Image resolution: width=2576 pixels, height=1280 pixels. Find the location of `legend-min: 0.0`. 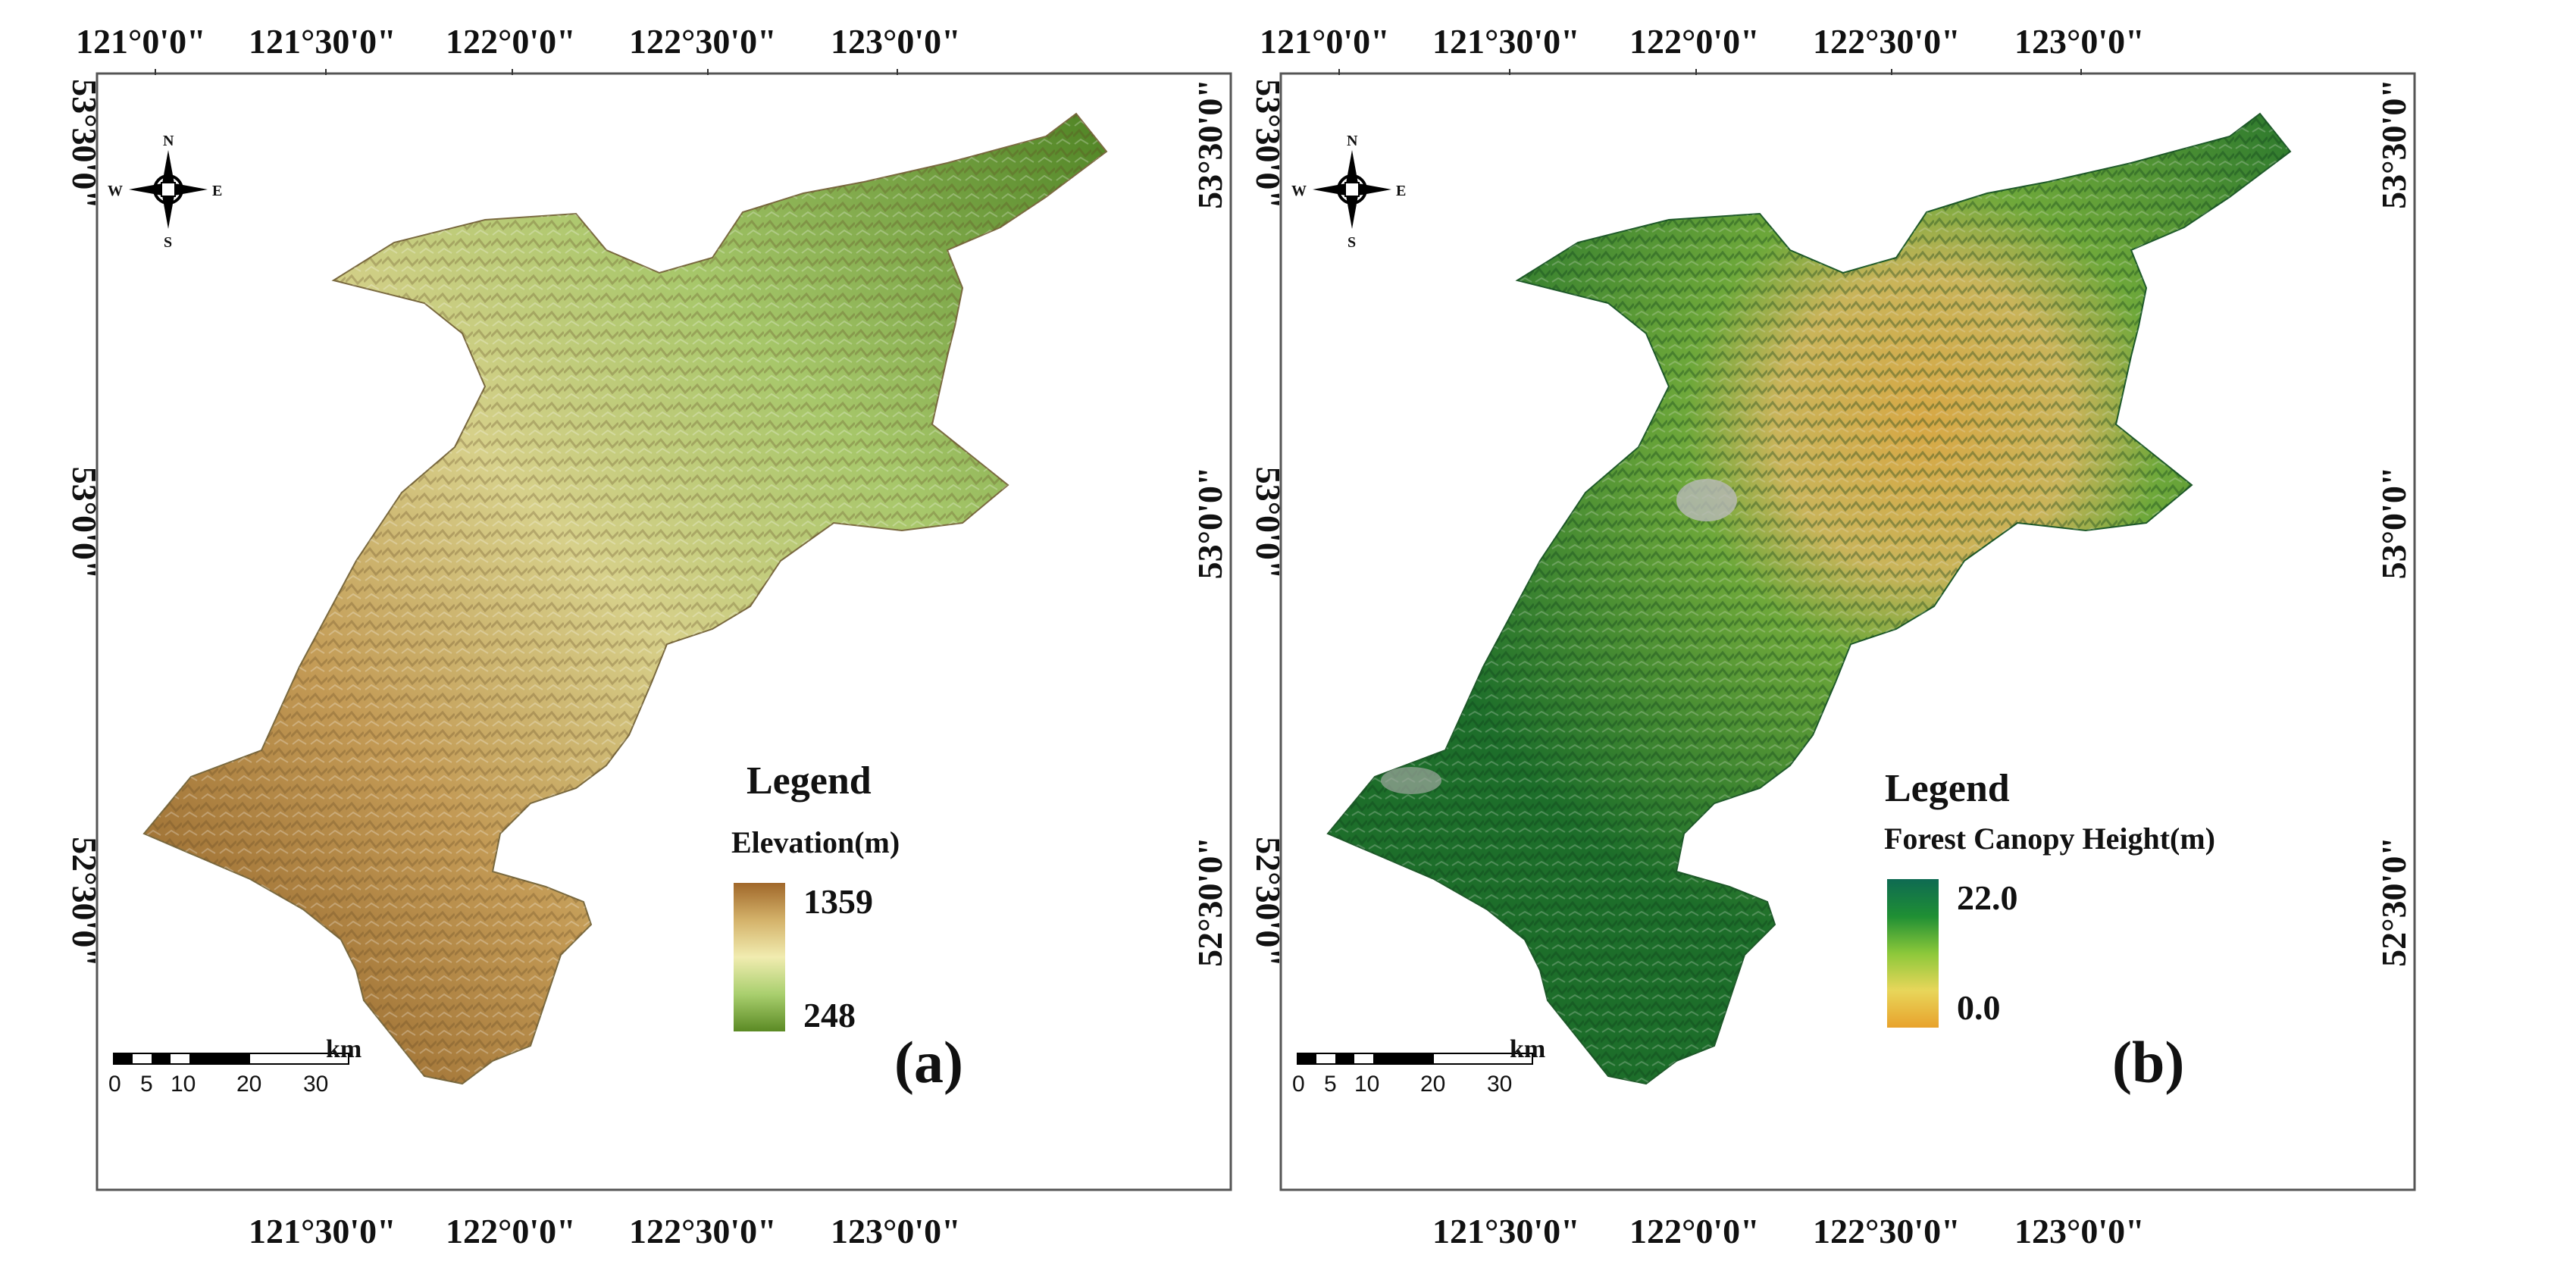

legend-min: 0.0 is located at coordinates (1979, 1007).